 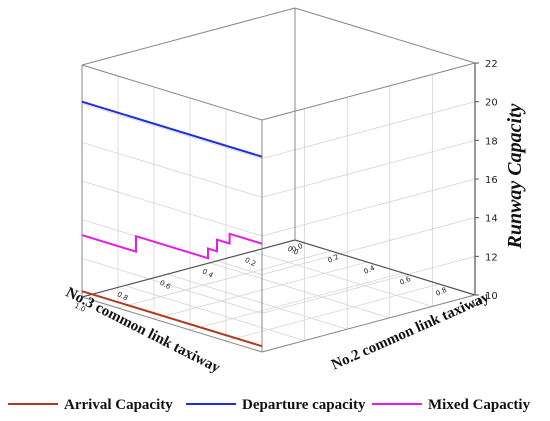 I want to click on z-tick-label: 22, so click(x=491, y=64).